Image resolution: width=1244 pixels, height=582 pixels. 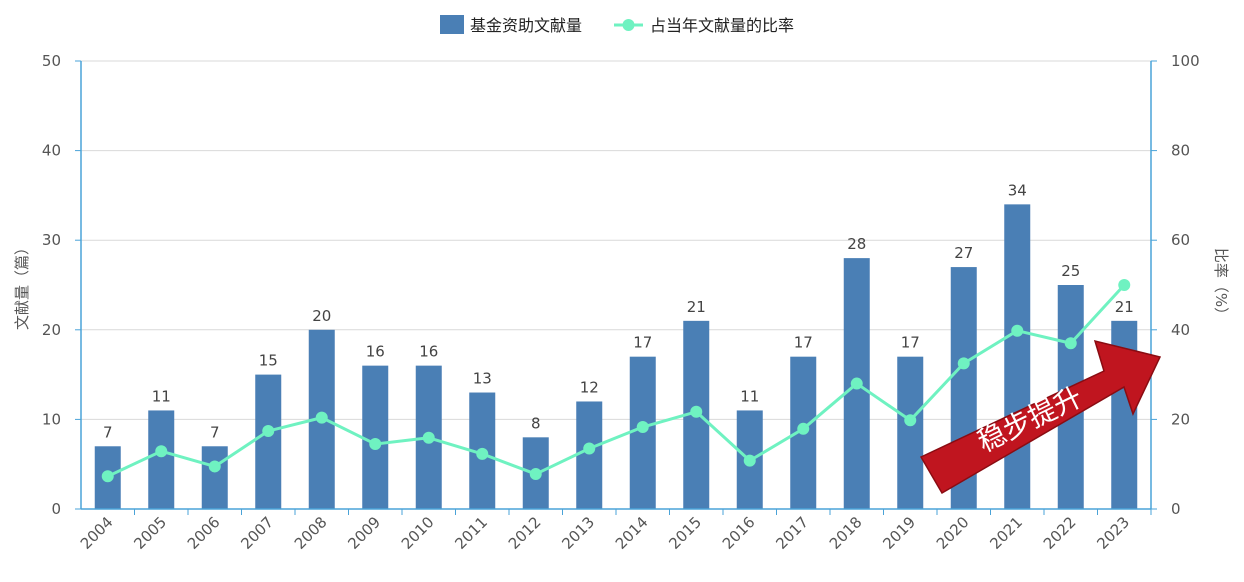 What do you see at coordinates (899, 533) in the screenshot?
I see `x-tick-label: 2019` at bounding box center [899, 533].